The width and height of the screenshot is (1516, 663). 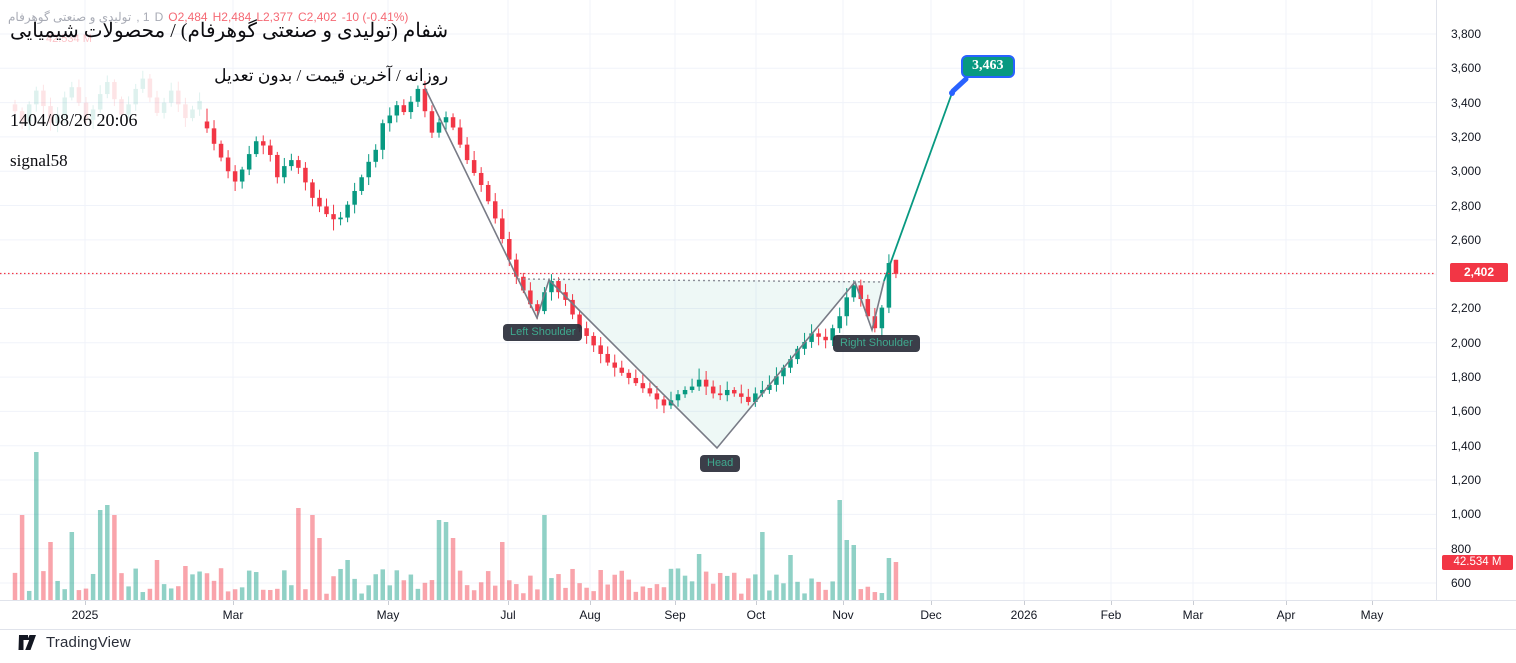 I want to click on price-tick-label: 2,200, so click(x=1466, y=308).